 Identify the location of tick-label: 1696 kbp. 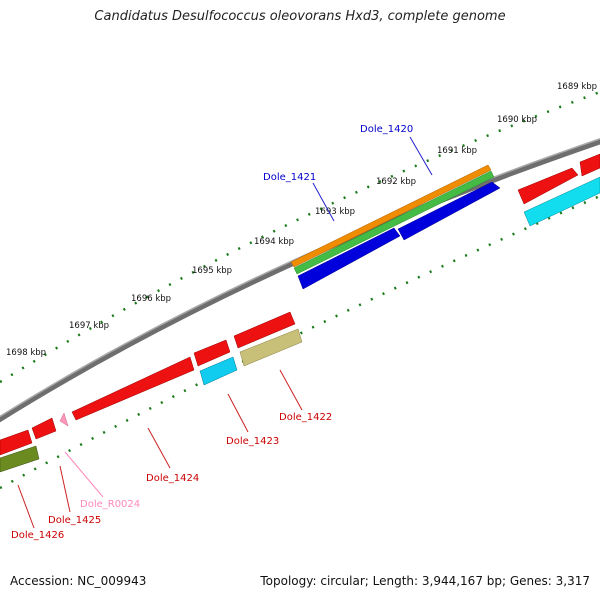
(151, 299).